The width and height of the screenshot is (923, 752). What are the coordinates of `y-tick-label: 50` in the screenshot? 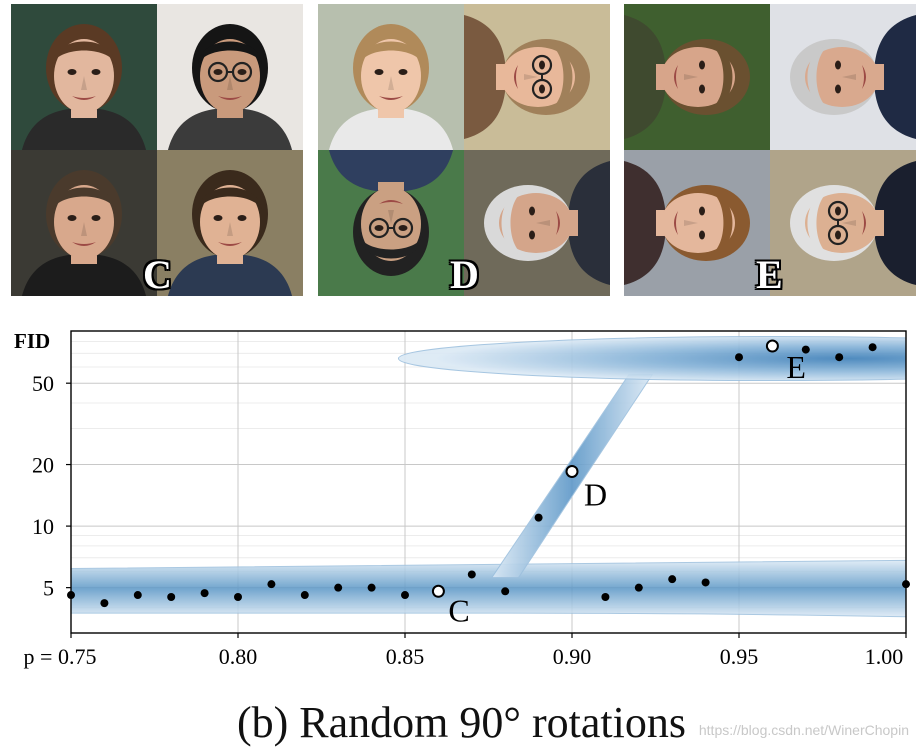 It's located at (43, 383).